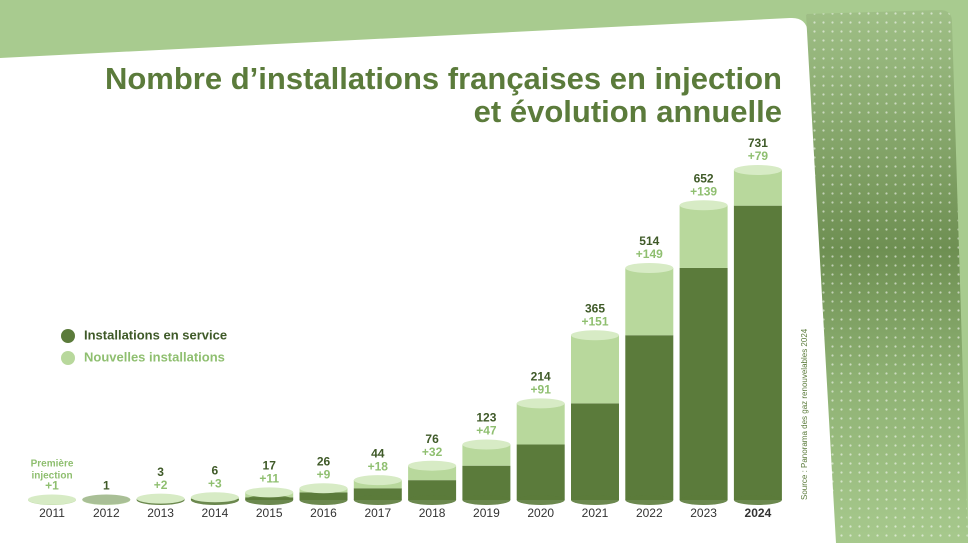  Describe the element at coordinates (541, 377) in the screenshot. I see `total-label: 214` at that location.